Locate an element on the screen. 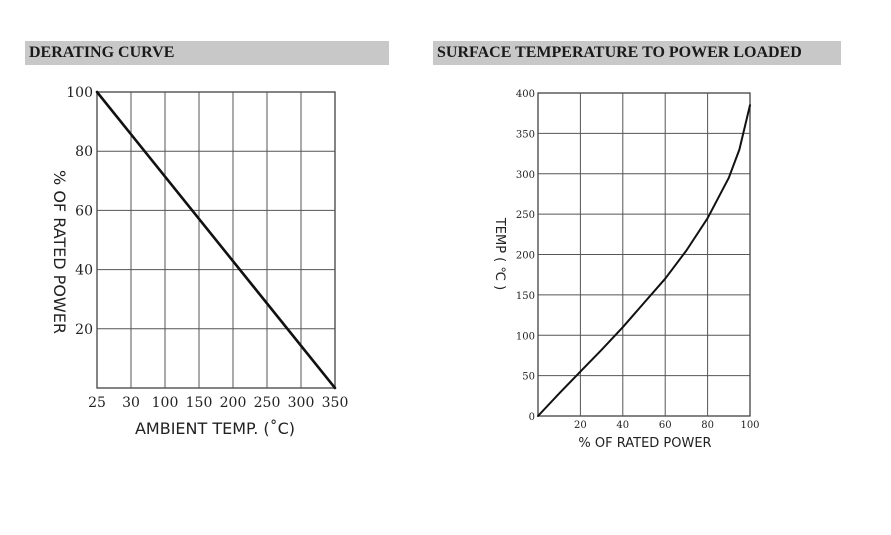  derating-x-tick-label: 350 is located at coordinates (335, 403).